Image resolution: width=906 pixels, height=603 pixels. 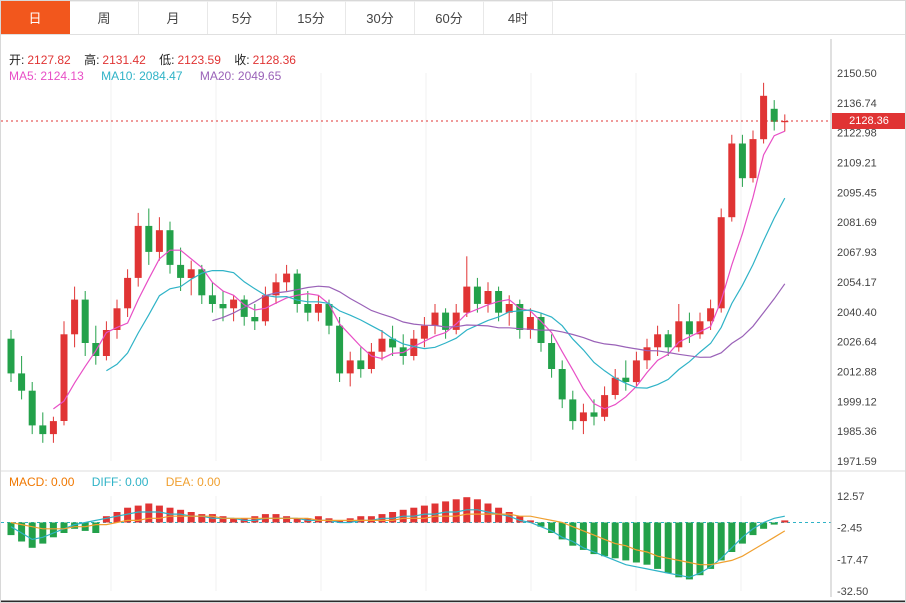 I want to click on macd-readout: MACD: 0.00 DIFF: 0.00 DEA: 0.00, so click(x=114, y=482).